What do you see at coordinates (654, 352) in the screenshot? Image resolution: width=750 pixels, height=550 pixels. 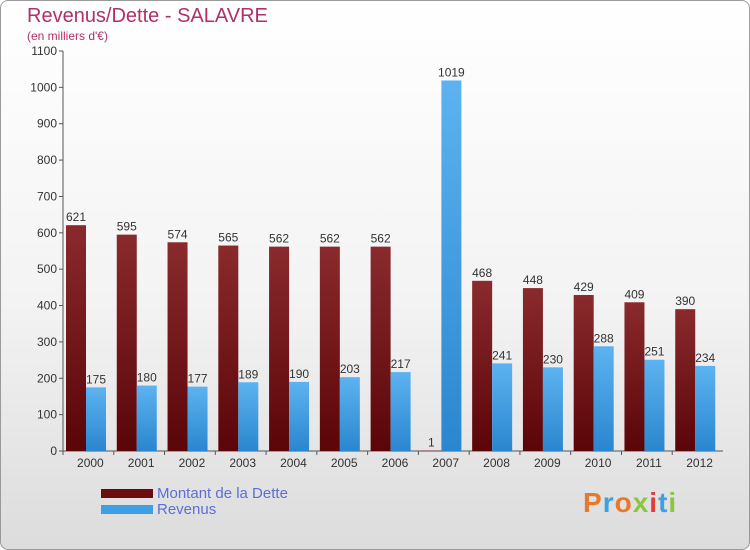 I see `data-label-revenus: 251` at bounding box center [654, 352].